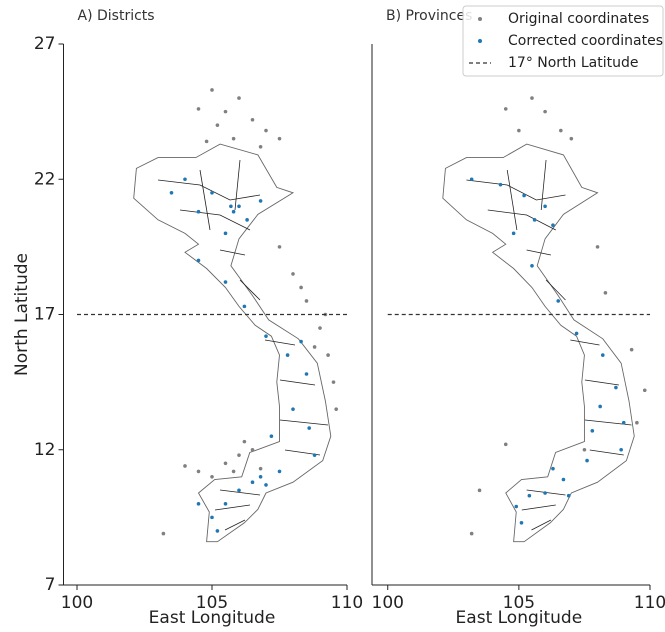  What do you see at coordinates (45, 450) in the screenshot?
I see `y-tick-label: 12` at bounding box center [45, 450].